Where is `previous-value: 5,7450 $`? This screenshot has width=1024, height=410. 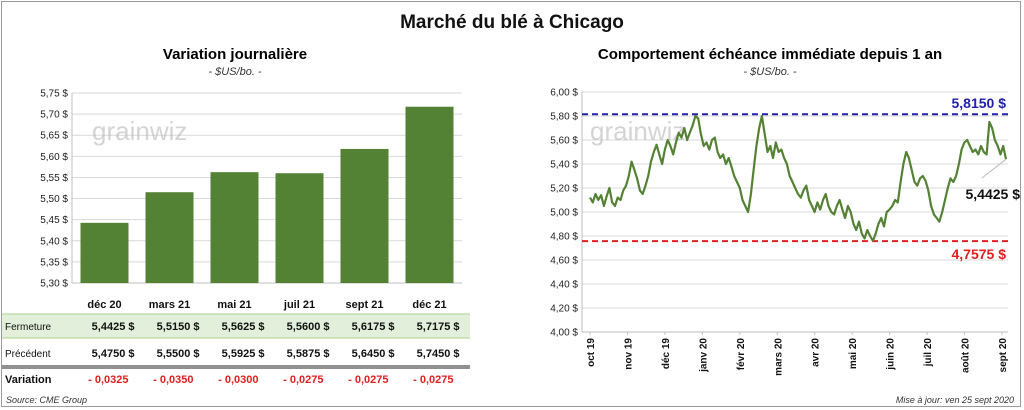 previous-value: 5,7450 $ is located at coordinates (438, 354).